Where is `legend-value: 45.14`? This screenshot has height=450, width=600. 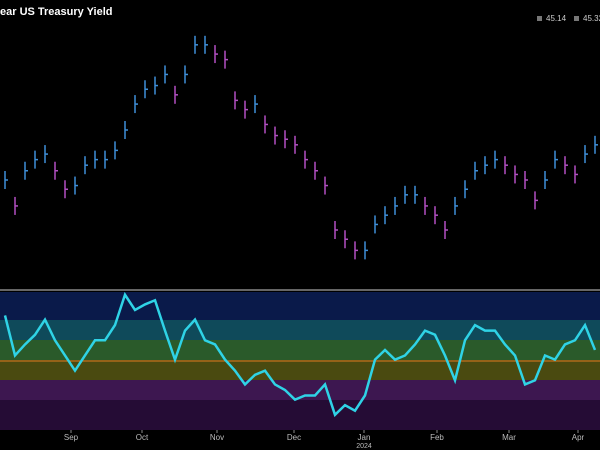
legend-value: 45.14 is located at coordinates (556, 18).